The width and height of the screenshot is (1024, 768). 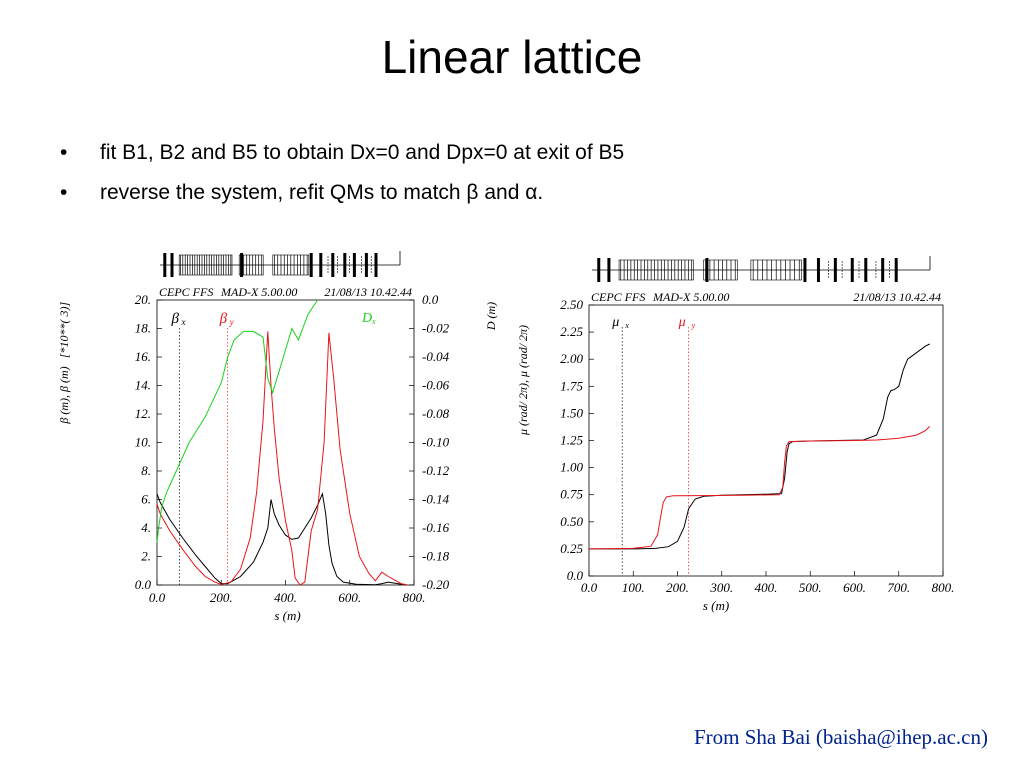 I want to click on y-tick-label: 12., so click(x=143, y=413).